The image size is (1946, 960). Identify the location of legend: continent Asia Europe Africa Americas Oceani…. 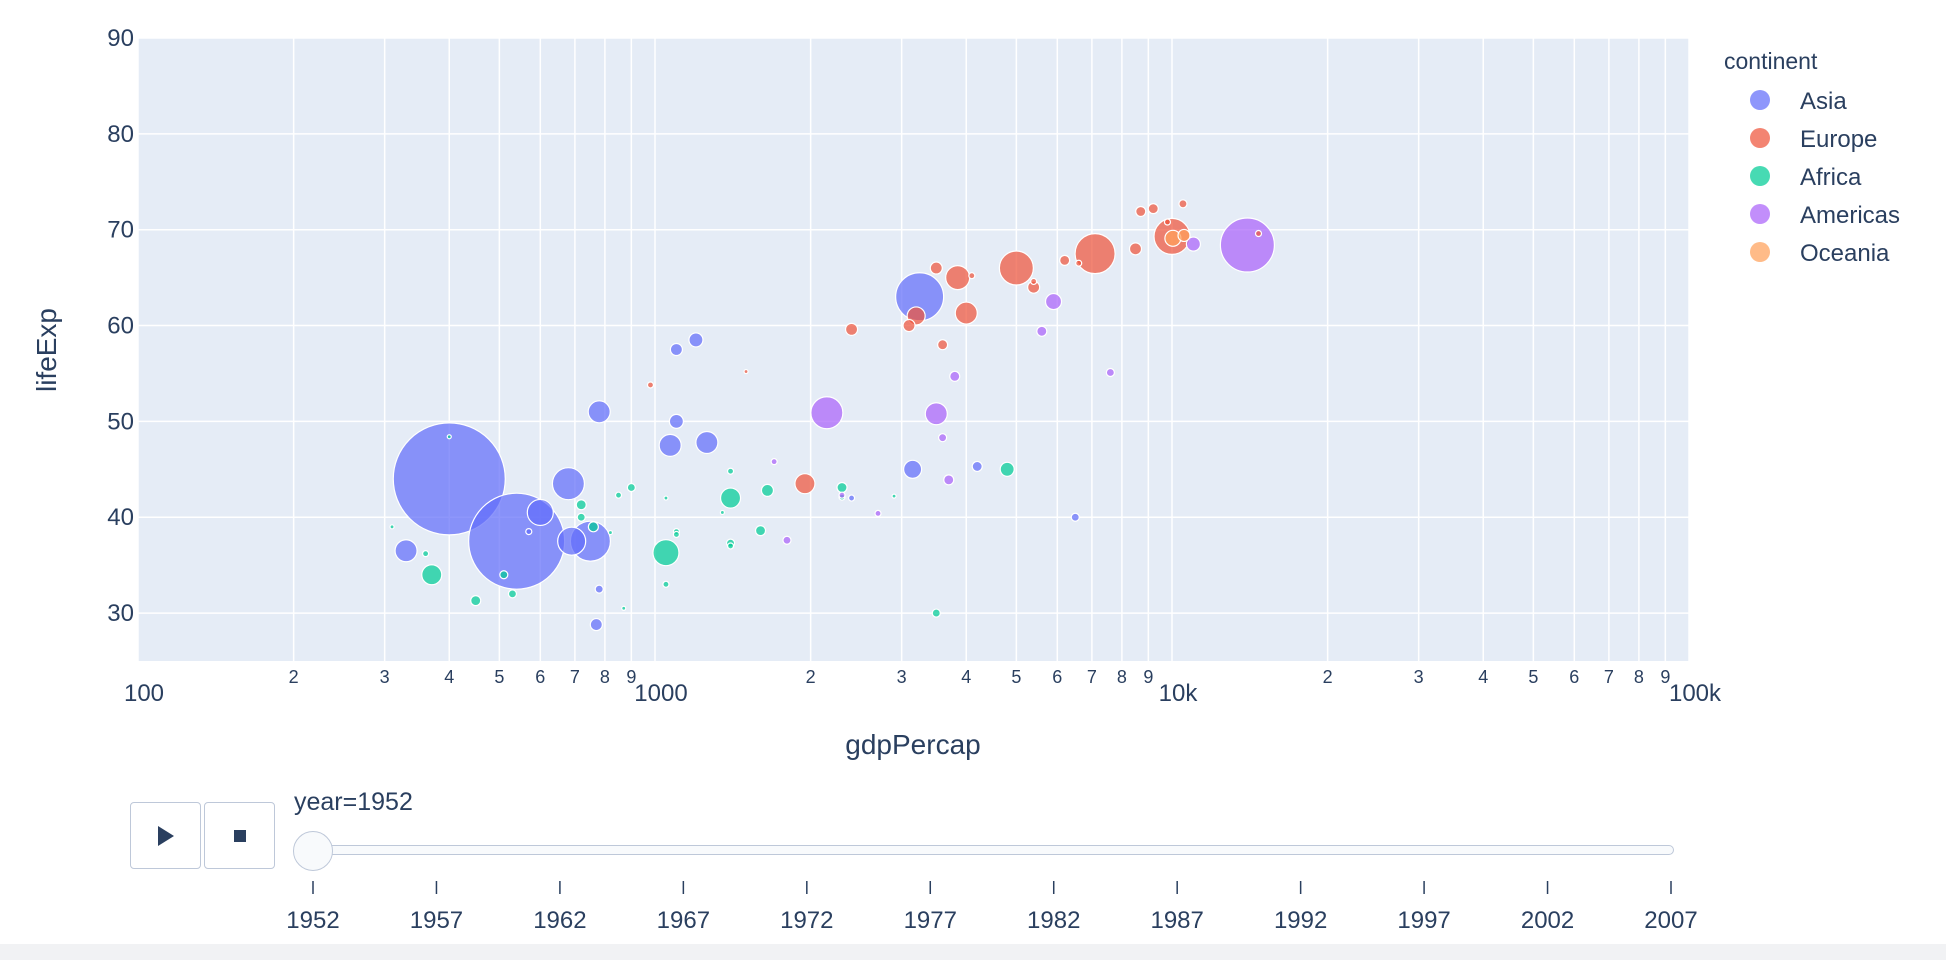
(1812, 157).